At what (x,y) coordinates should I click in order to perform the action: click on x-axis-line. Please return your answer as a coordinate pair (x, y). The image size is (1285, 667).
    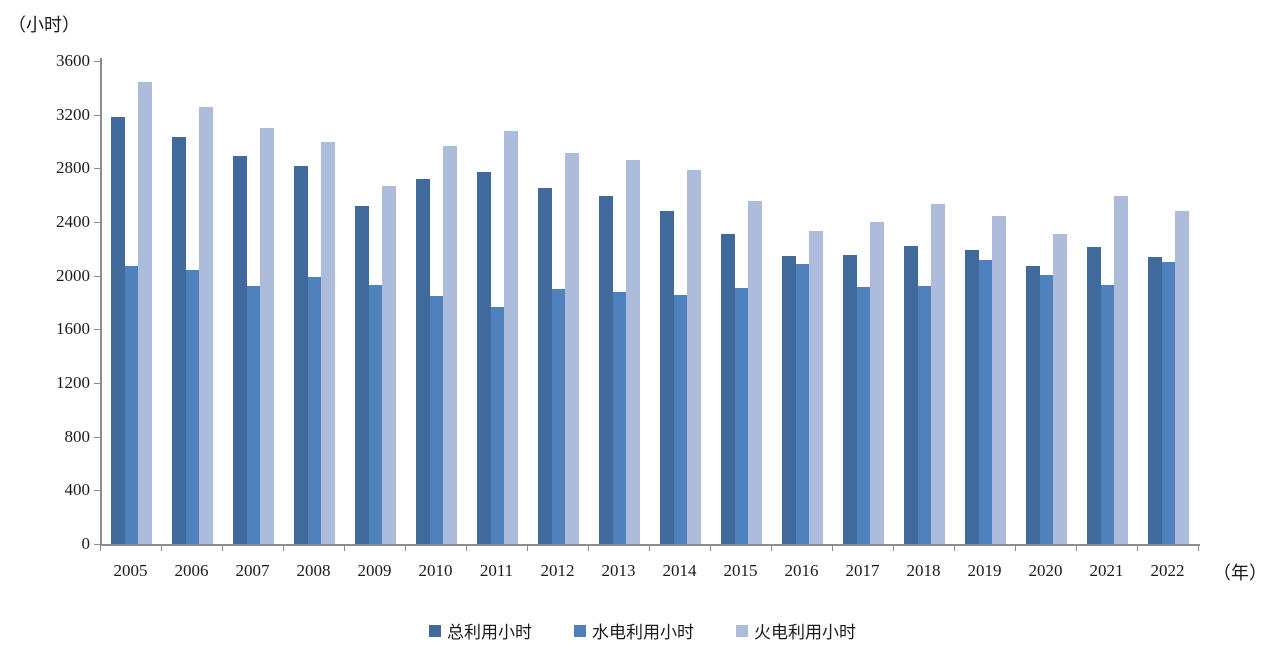
    Looking at the image, I should click on (650, 545).